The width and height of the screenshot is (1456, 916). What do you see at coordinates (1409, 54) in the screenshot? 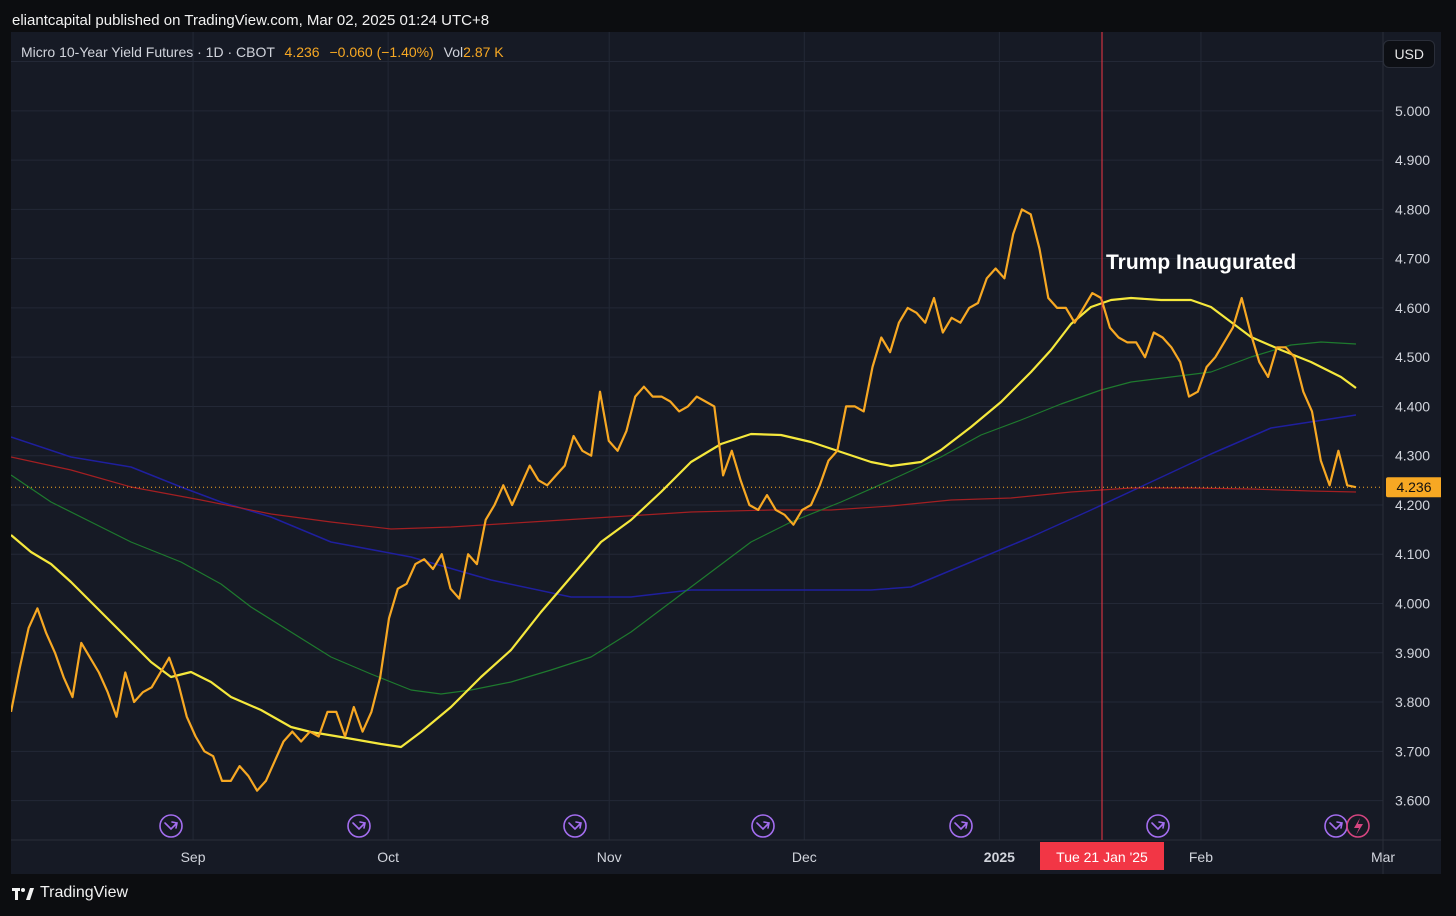
I see `currency-button: USD` at bounding box center [1409, 54].